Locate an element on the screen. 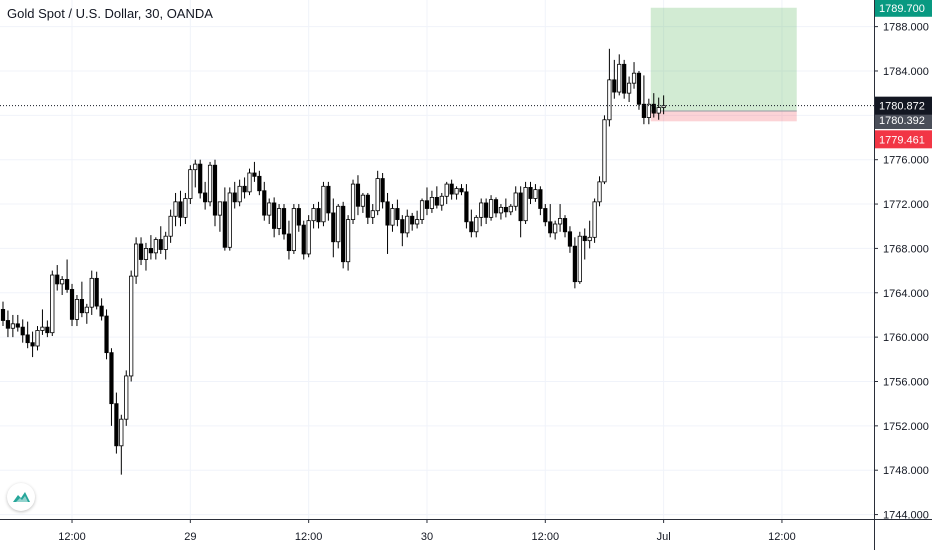 The image size is (932, 550). time-tick-label: Jul is located at coordinates (664, 537).